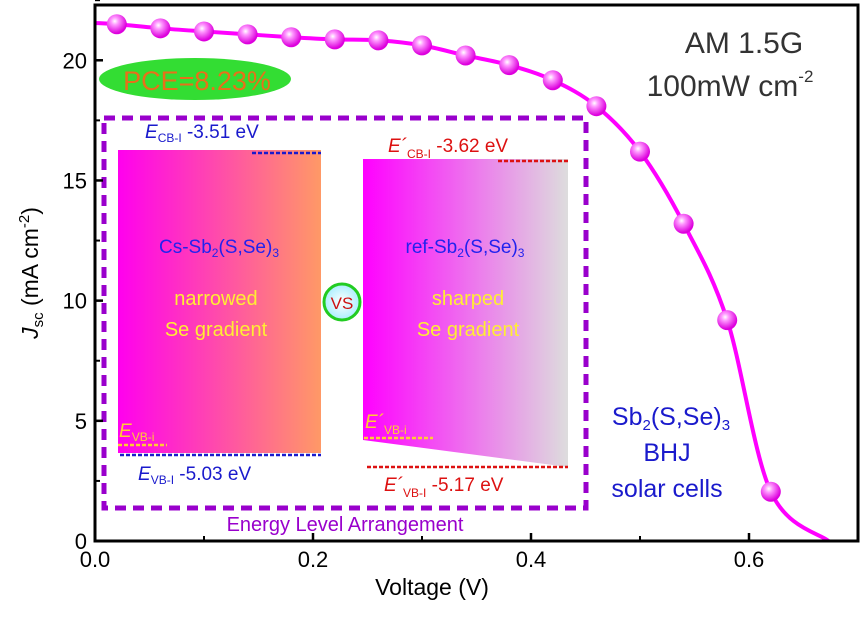  I want to click on left-band, so click(219, 301).